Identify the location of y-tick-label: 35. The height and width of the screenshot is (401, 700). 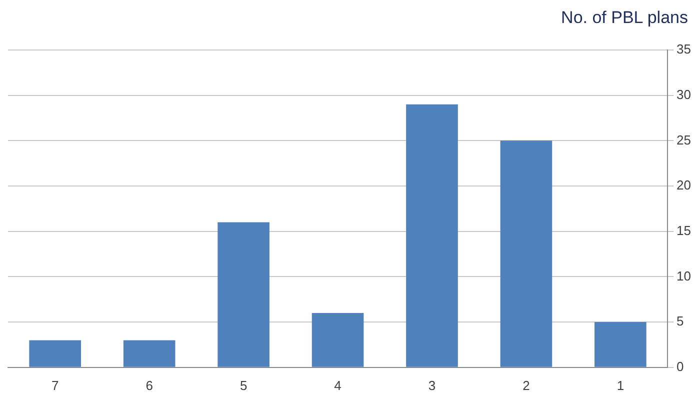
(684, 49).